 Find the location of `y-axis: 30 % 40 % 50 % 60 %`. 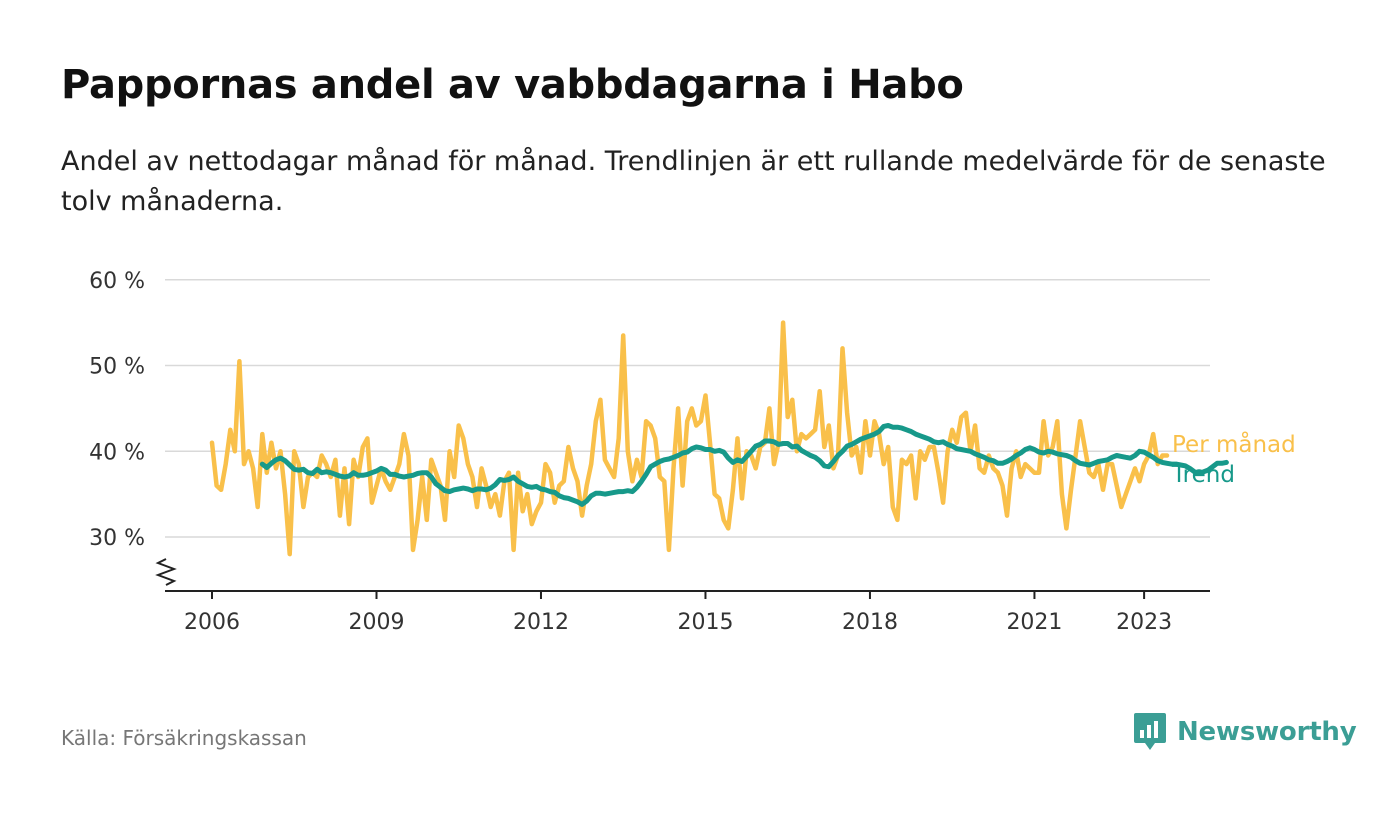

y-axis: 30 % 40 % 50 % 60 % is located at coordinates (133, 427).